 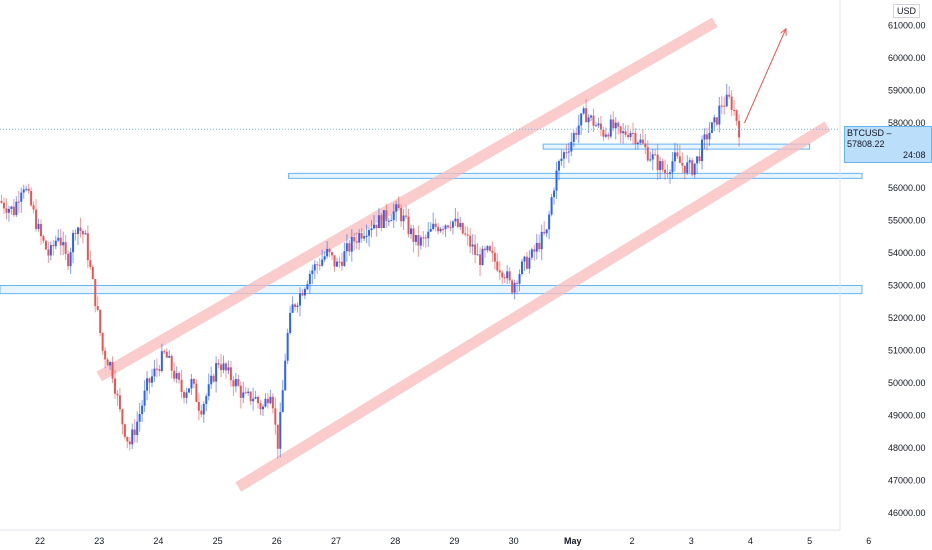 What do you see at coordinates (277, 541) in the screenshot?
I see `x-tick-label: 26` at bounding box center [277, 541].